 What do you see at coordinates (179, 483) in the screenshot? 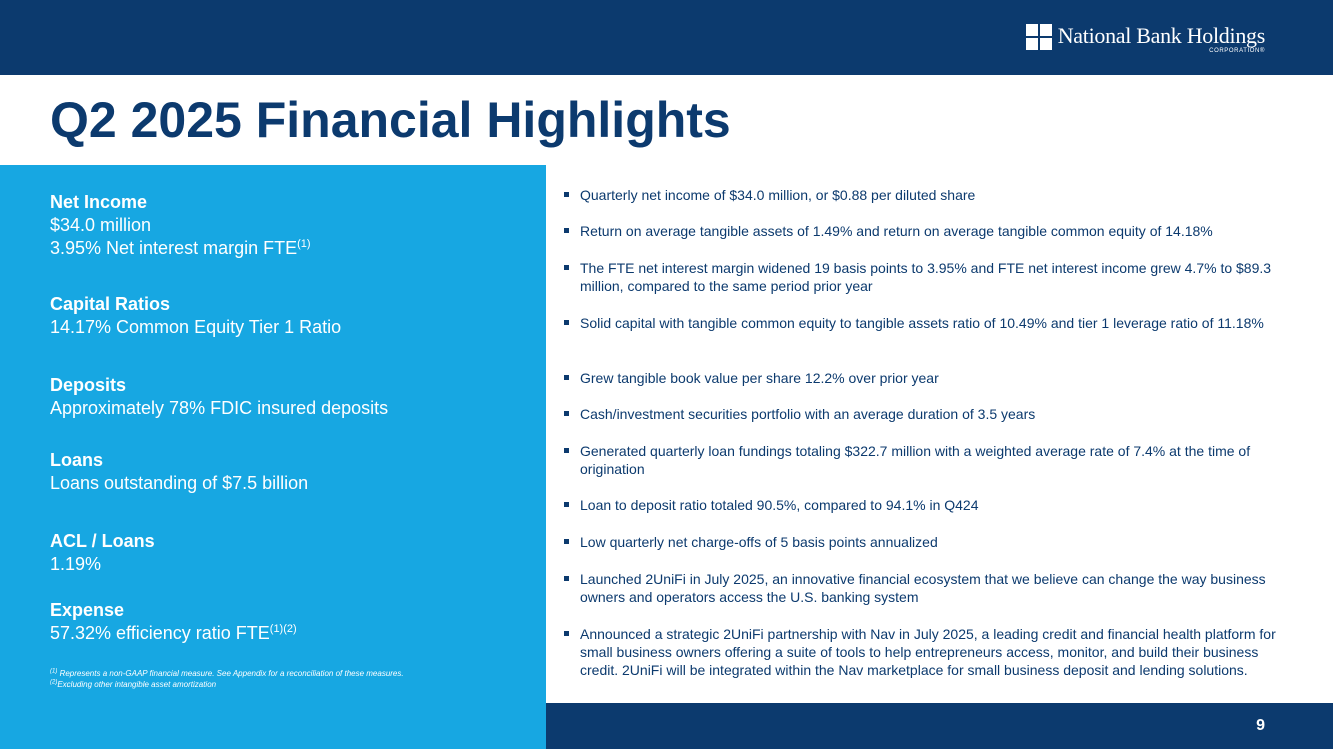
I see `metric-value: Loans outstanding of $7.5 billion` at bounding box center [179, 483].